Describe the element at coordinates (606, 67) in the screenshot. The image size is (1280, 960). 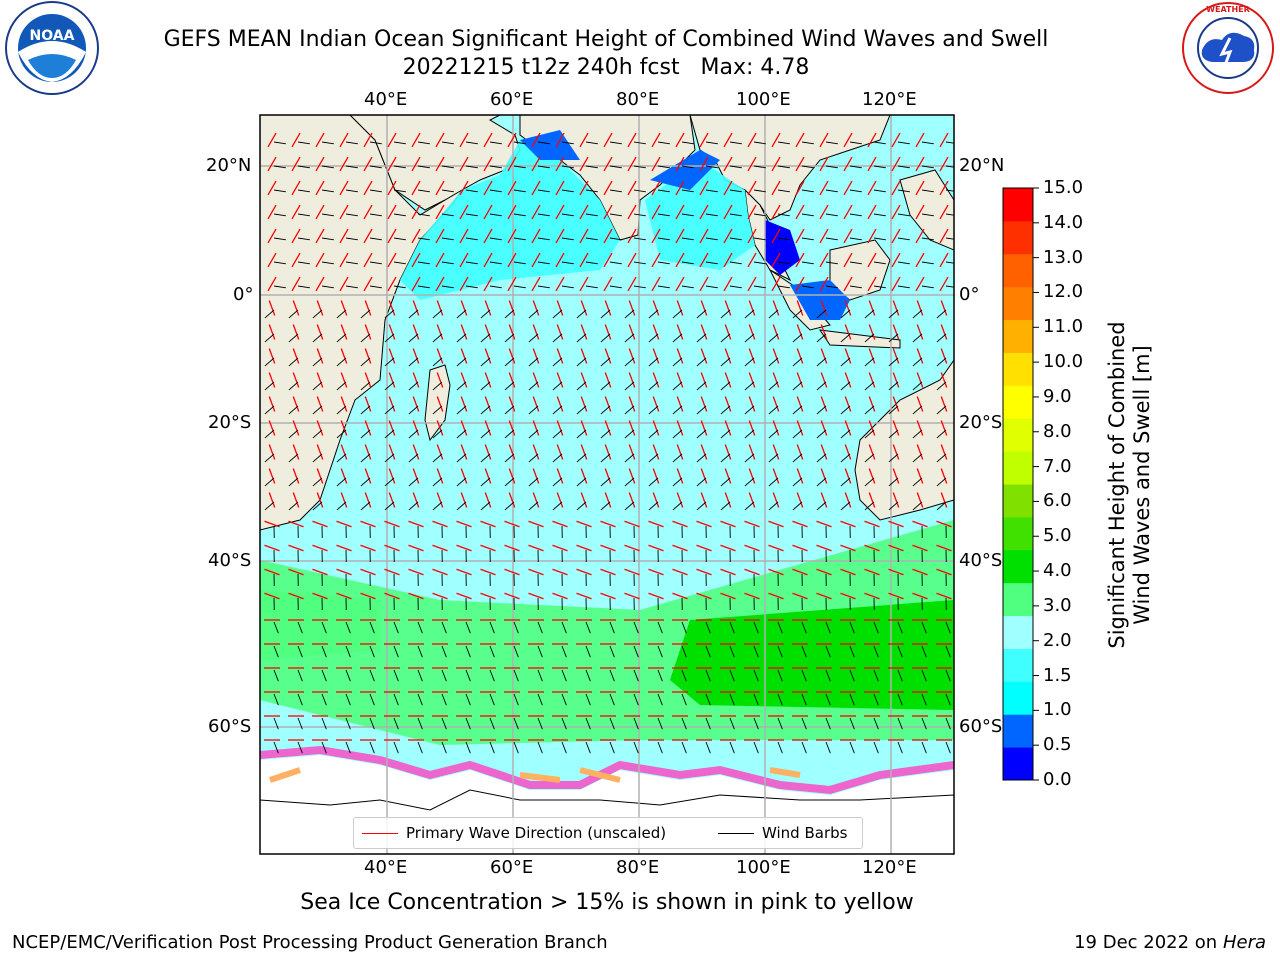
I see `map-title-line2: 20221215 t12z 240h fcst Max: 4.78` at that location.